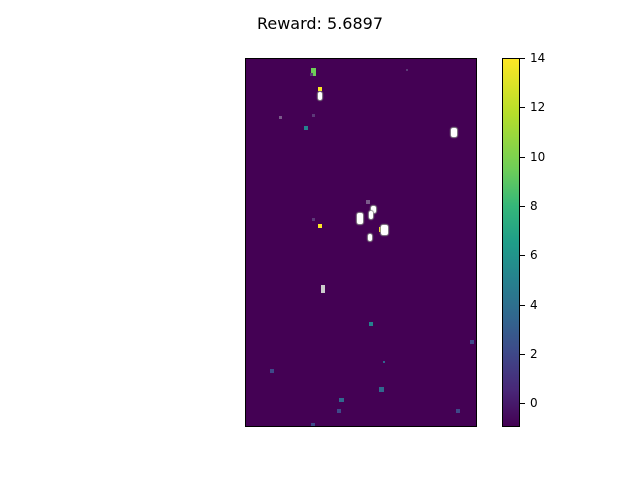 The image size is (640, 480). What do you see at coordinates (534, 305) in the screenshot?
I see `colorbar-tick-label: 4` at bounding box center [534, 305].